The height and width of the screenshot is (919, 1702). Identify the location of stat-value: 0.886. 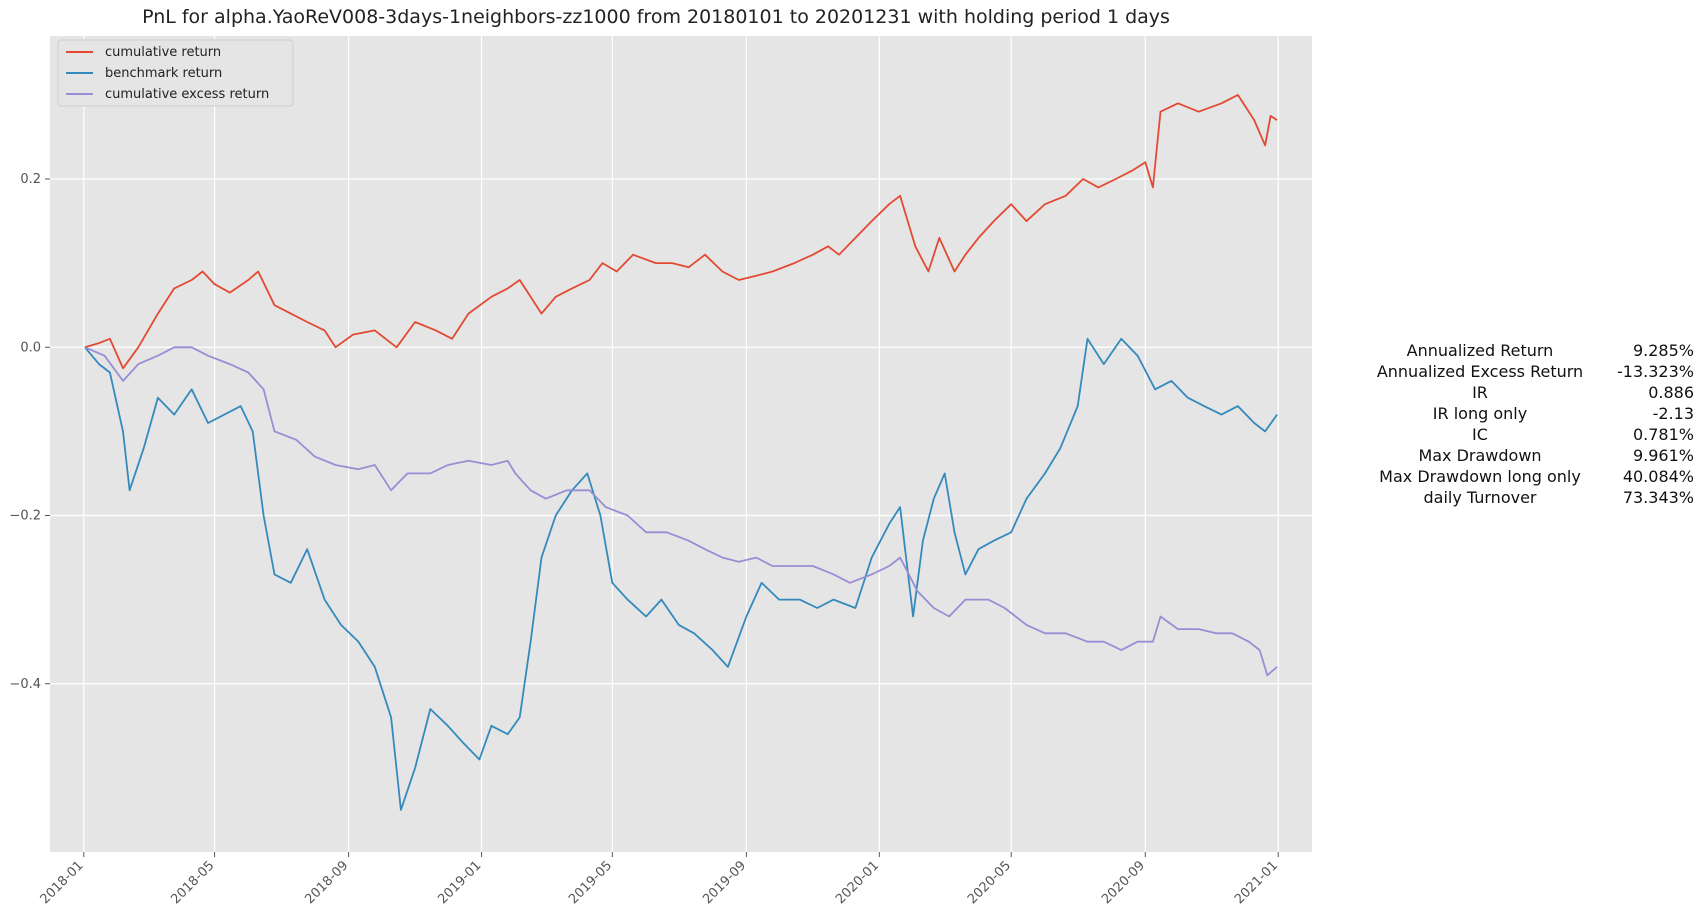
(1671, 392).